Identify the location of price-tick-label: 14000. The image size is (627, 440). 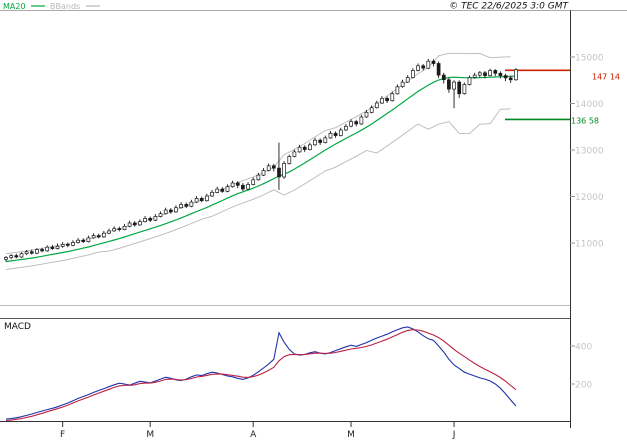
(589, 105).